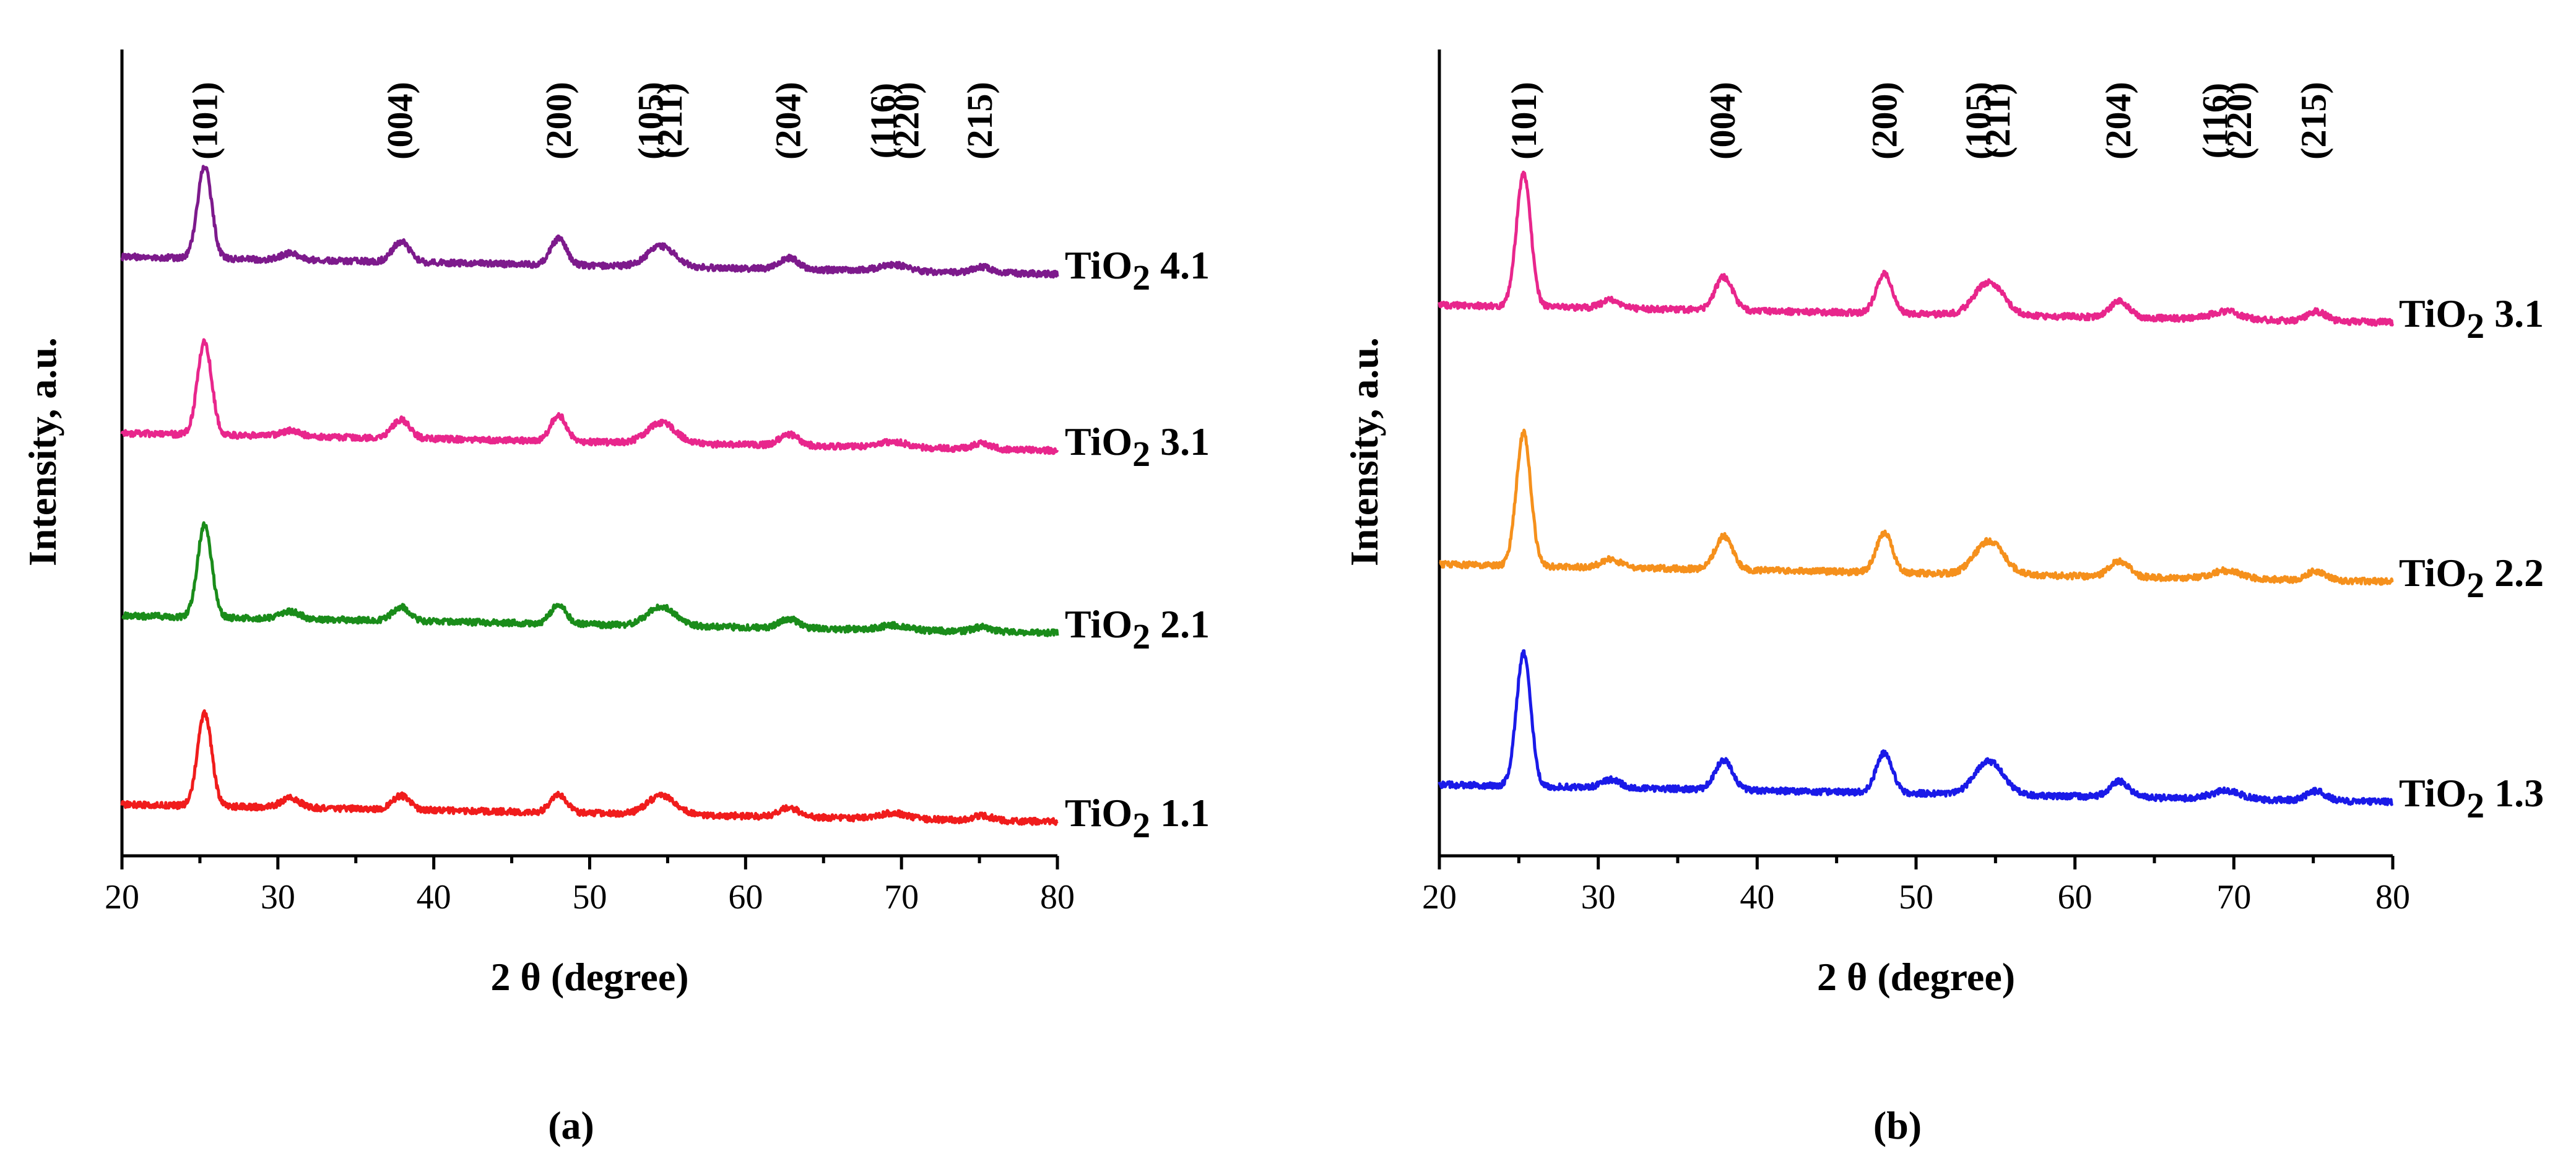 The width and height of the screenshot is (2576, 1164). I want to click on series-label: TiO2 4.1, so click(1137, 271).